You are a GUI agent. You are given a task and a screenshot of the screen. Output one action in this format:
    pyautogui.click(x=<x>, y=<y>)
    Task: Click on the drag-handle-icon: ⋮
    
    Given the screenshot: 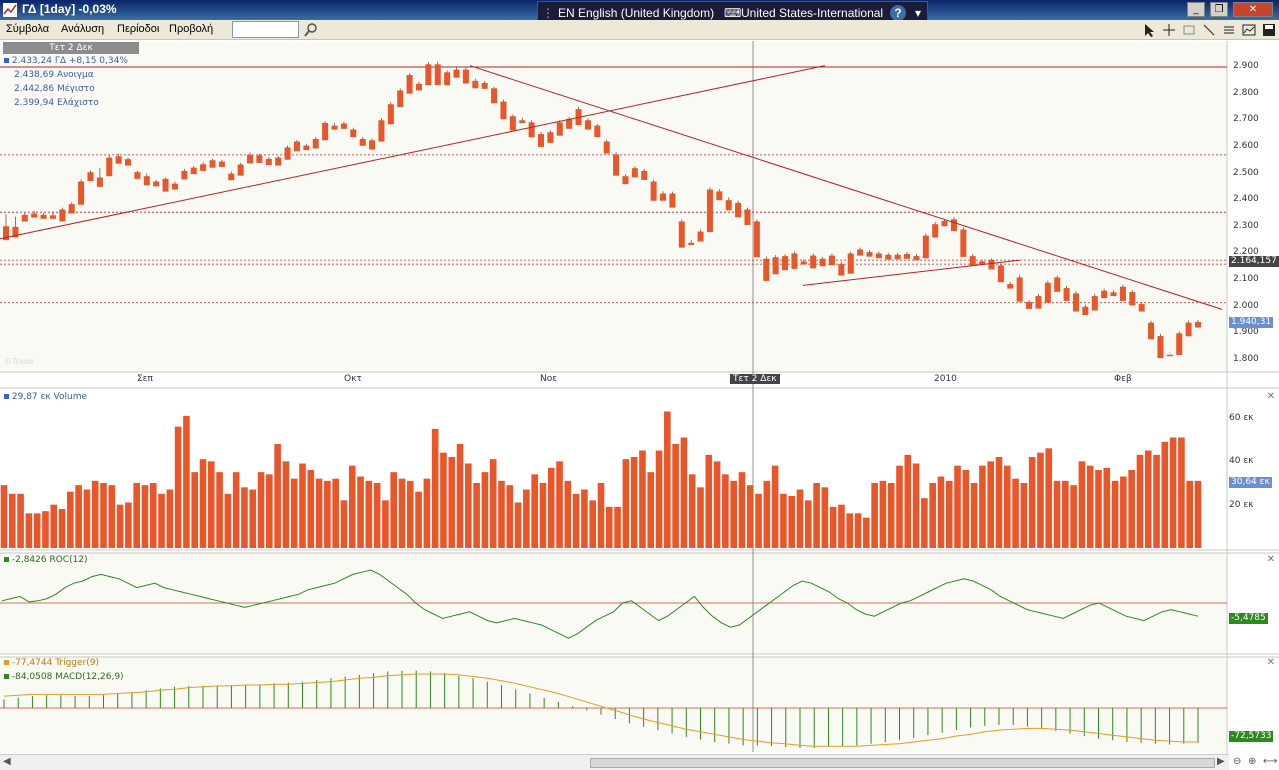 What is the action you would take?
    pyautogui.click(x=548, y=13)
    